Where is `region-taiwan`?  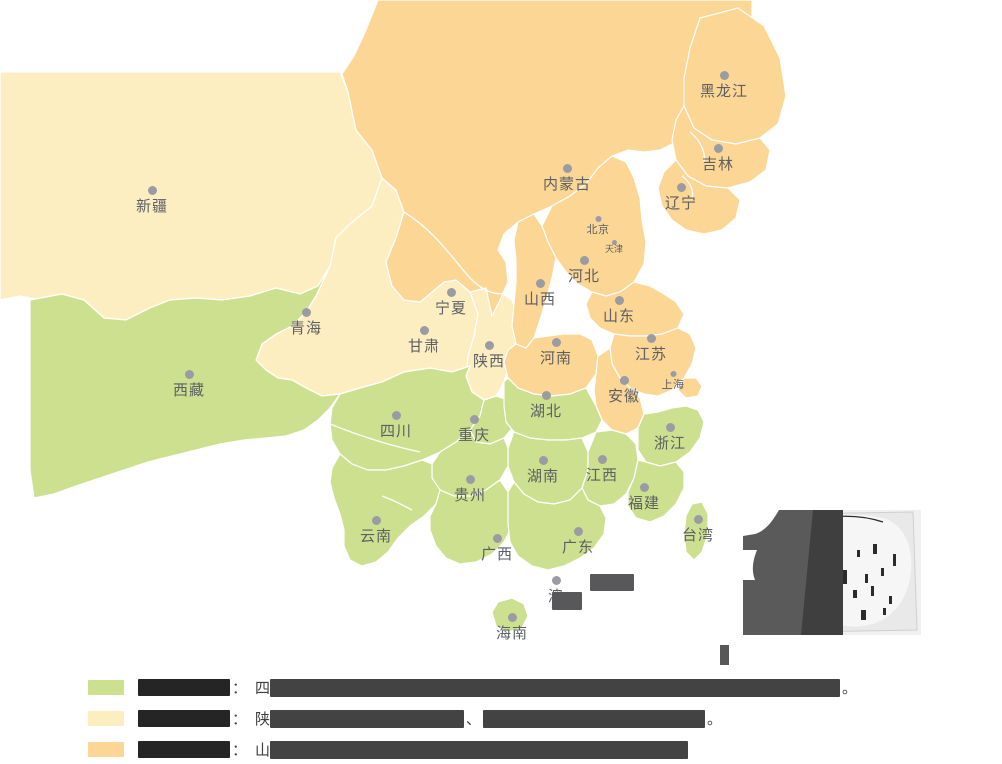 region-taiwan is located at coordinates (696, 531).